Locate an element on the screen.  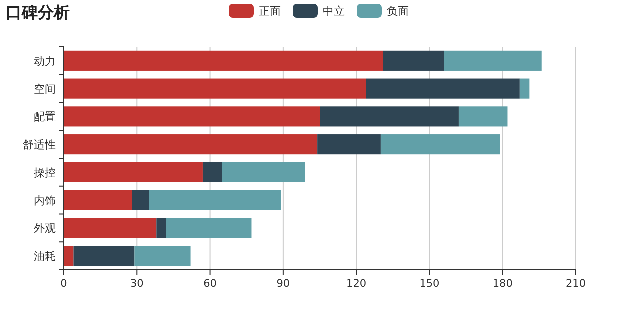
legend-label: 负面 is located at coordinates (398, 11).